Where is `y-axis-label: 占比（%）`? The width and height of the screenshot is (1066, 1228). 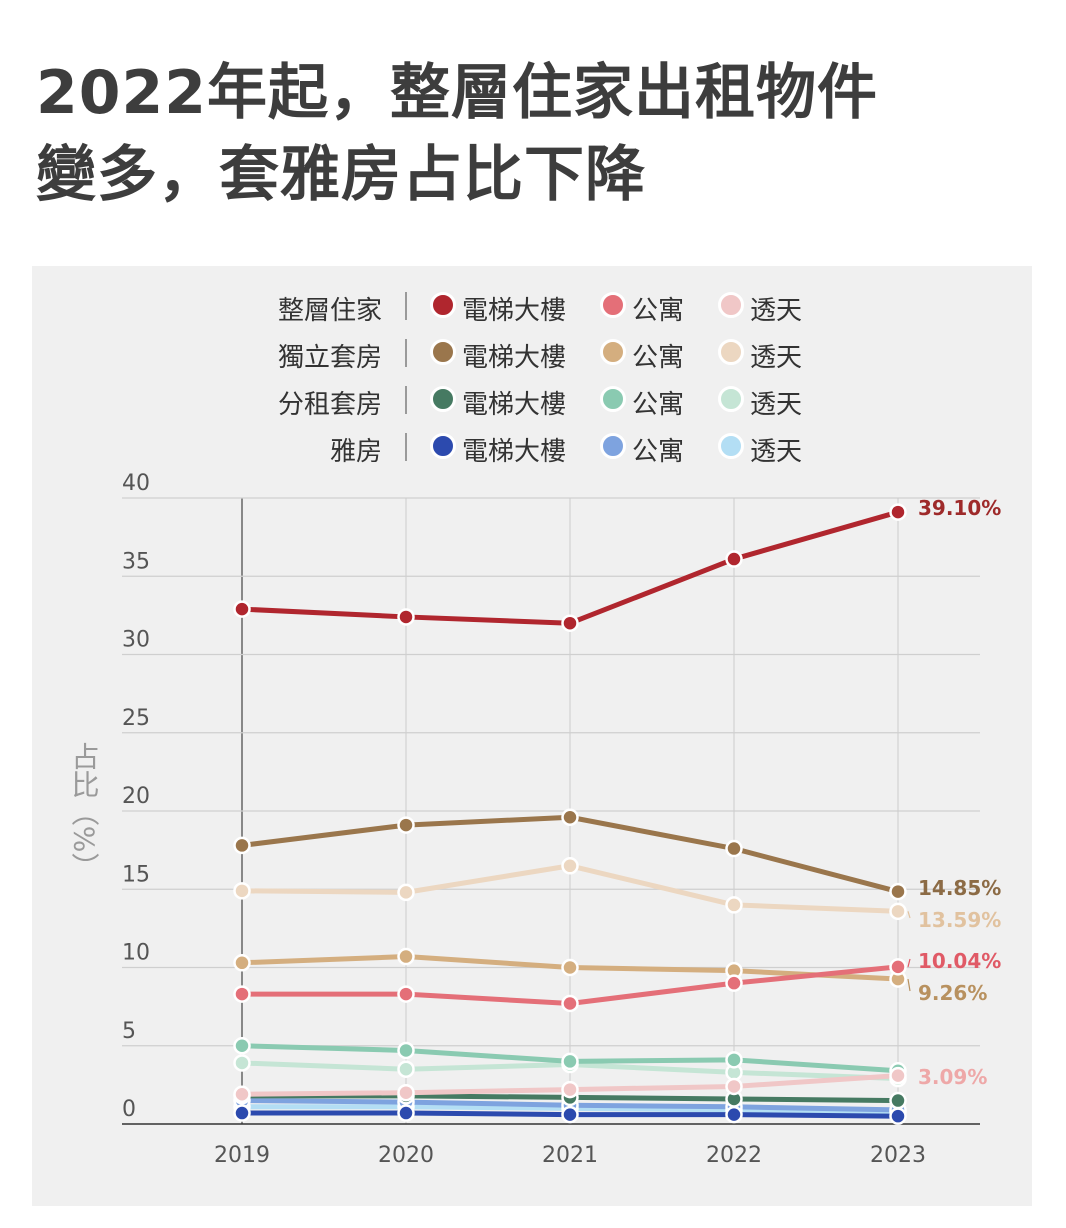
y-axis-label: 占比（%） is located at coordinates (84, 810).